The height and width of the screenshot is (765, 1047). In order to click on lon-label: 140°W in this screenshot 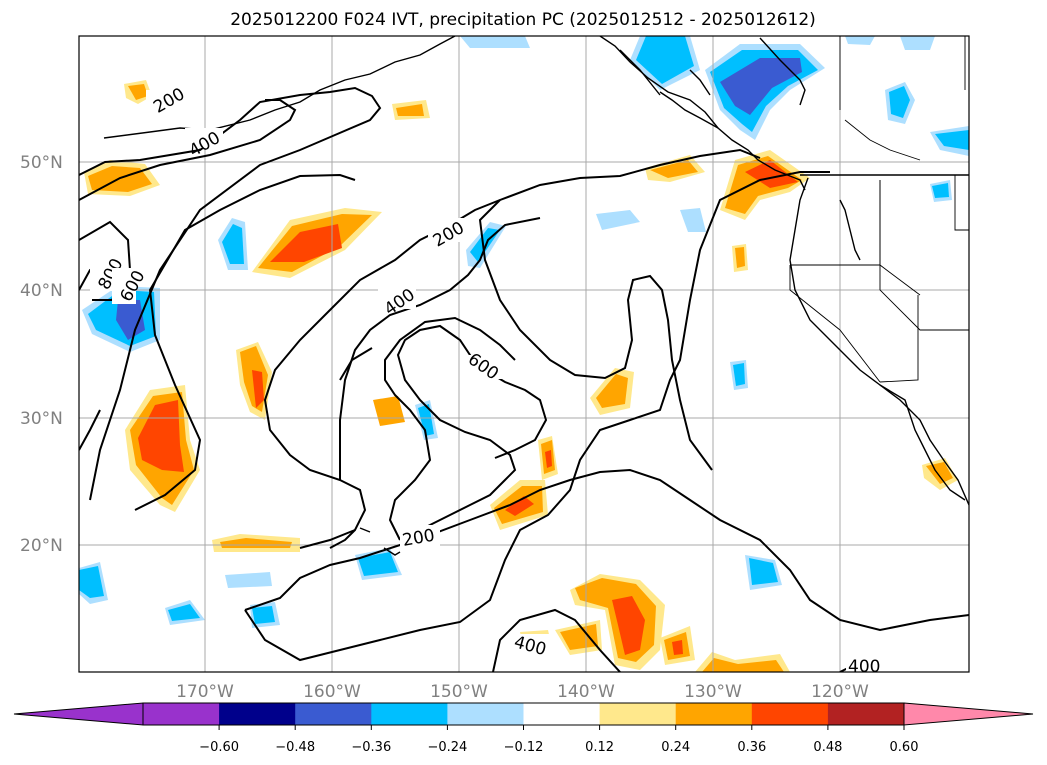, I will do `click(586, 692)`.